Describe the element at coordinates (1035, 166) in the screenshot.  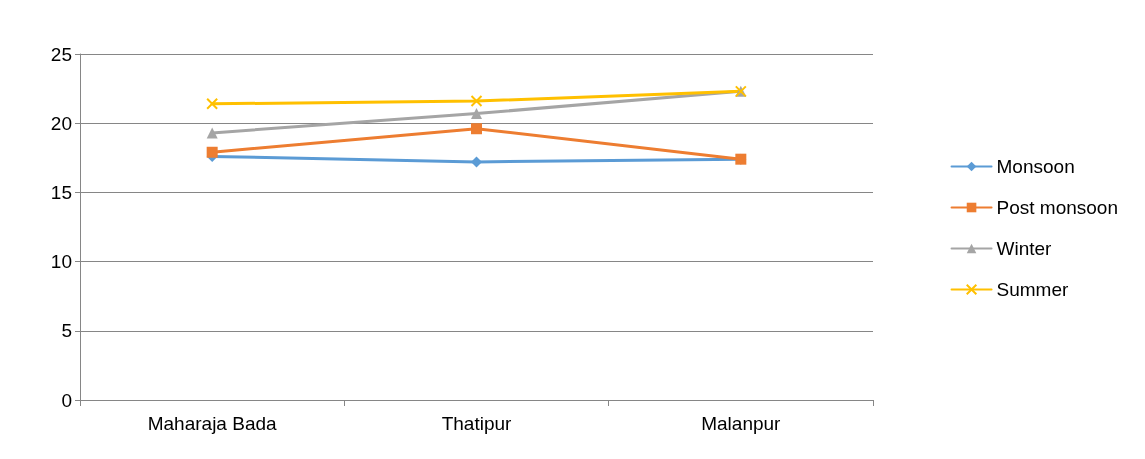
I see `legend-label: Monsoon` at that location.